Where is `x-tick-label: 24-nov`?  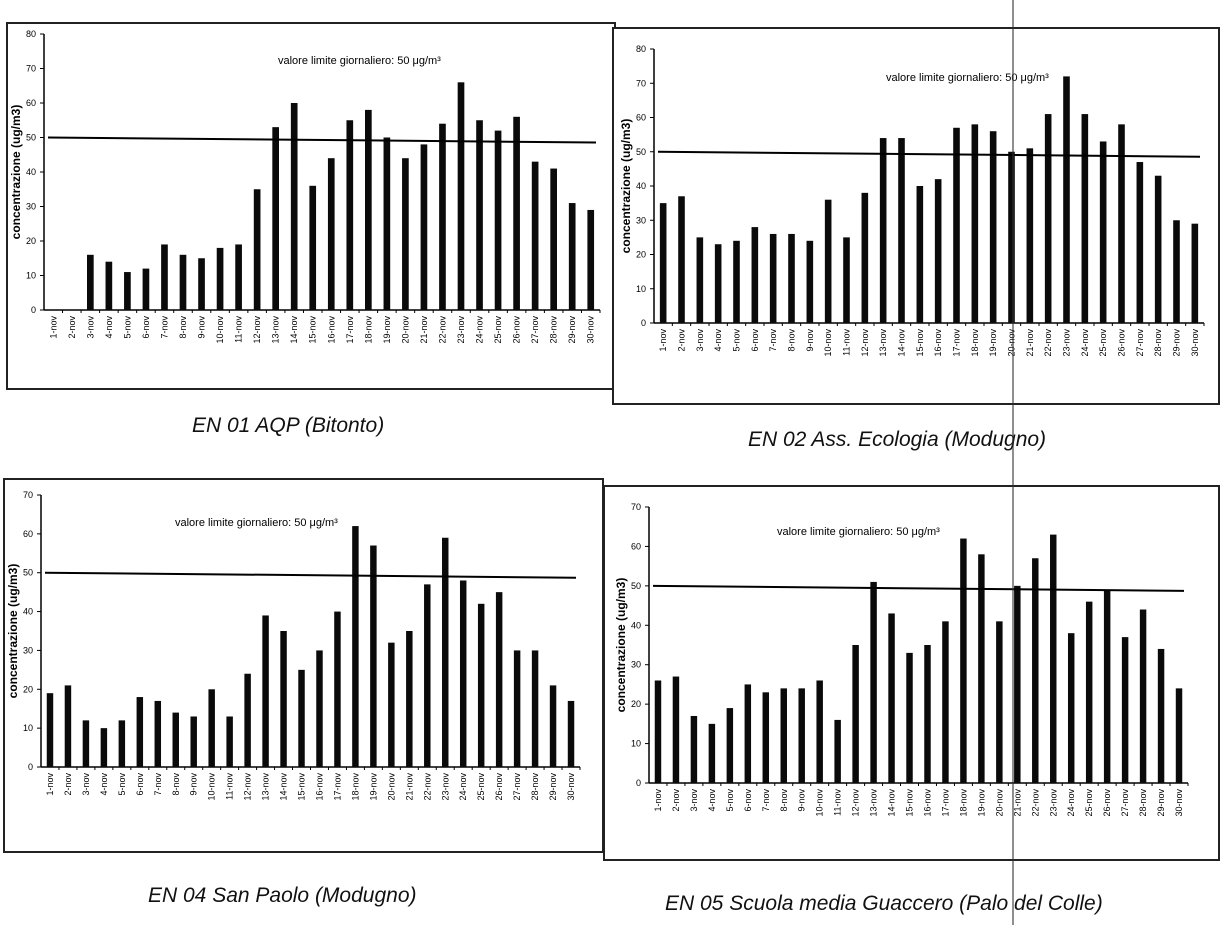 x-tick-label: 24-nov is located at coordinates (1085, 343).